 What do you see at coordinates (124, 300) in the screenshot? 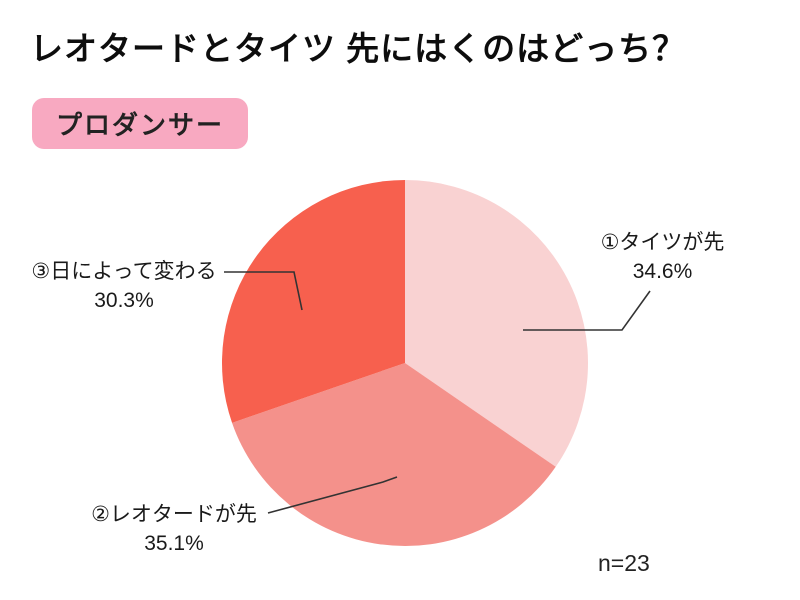
I see `slice-percent-text: 30.3%` at bounding box center [124, 300].